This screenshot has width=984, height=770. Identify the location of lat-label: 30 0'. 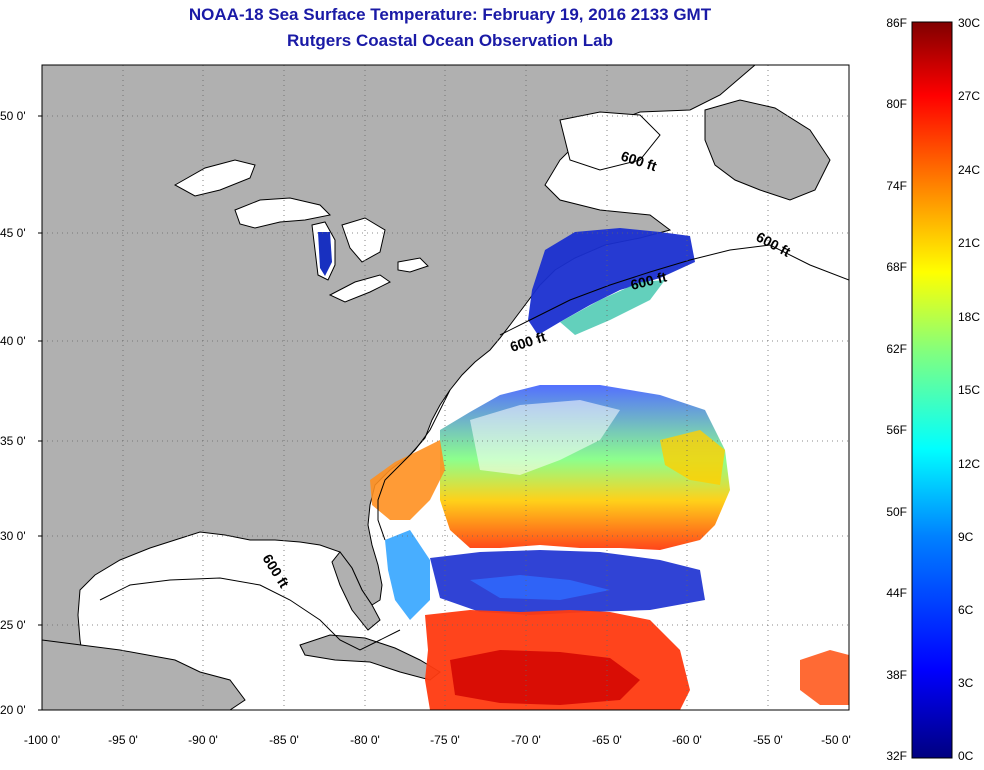
(13, 536).